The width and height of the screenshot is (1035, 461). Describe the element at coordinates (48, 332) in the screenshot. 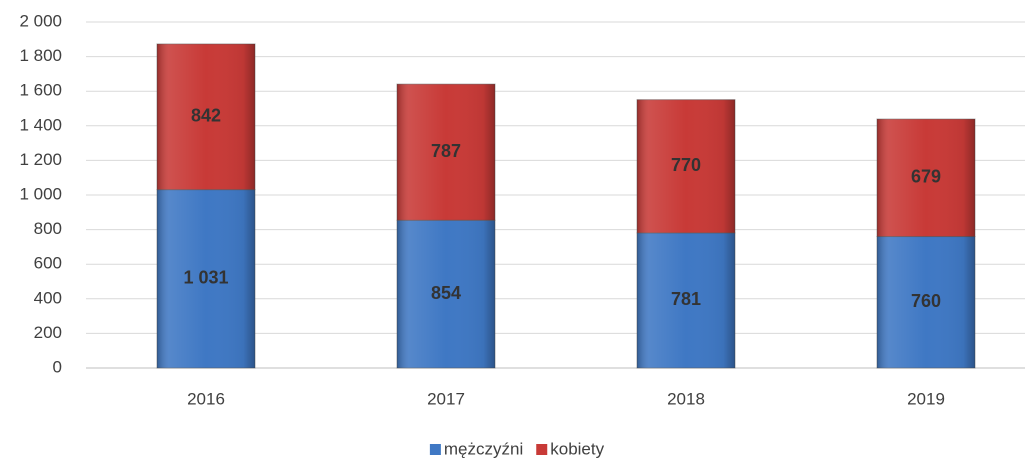

I see `y-tick-label: 200` at that location.